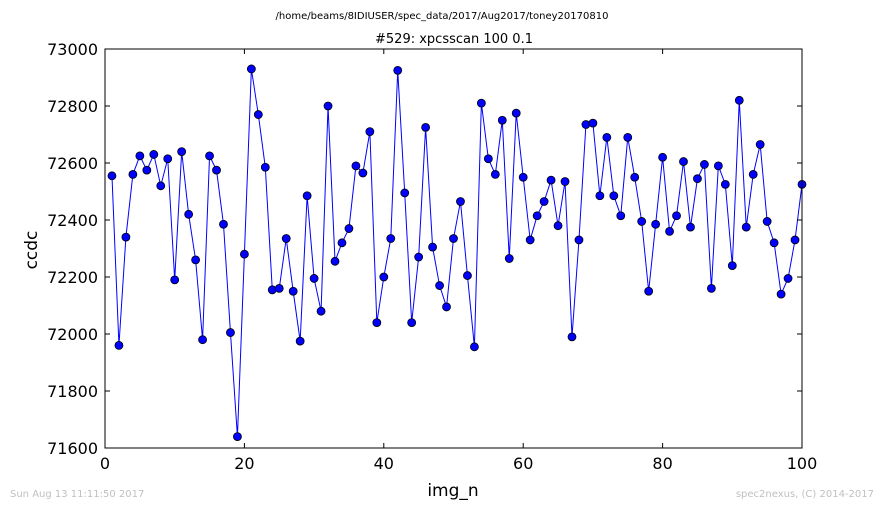  I want to click on y-tick-label: 71800, so click(72, 391).